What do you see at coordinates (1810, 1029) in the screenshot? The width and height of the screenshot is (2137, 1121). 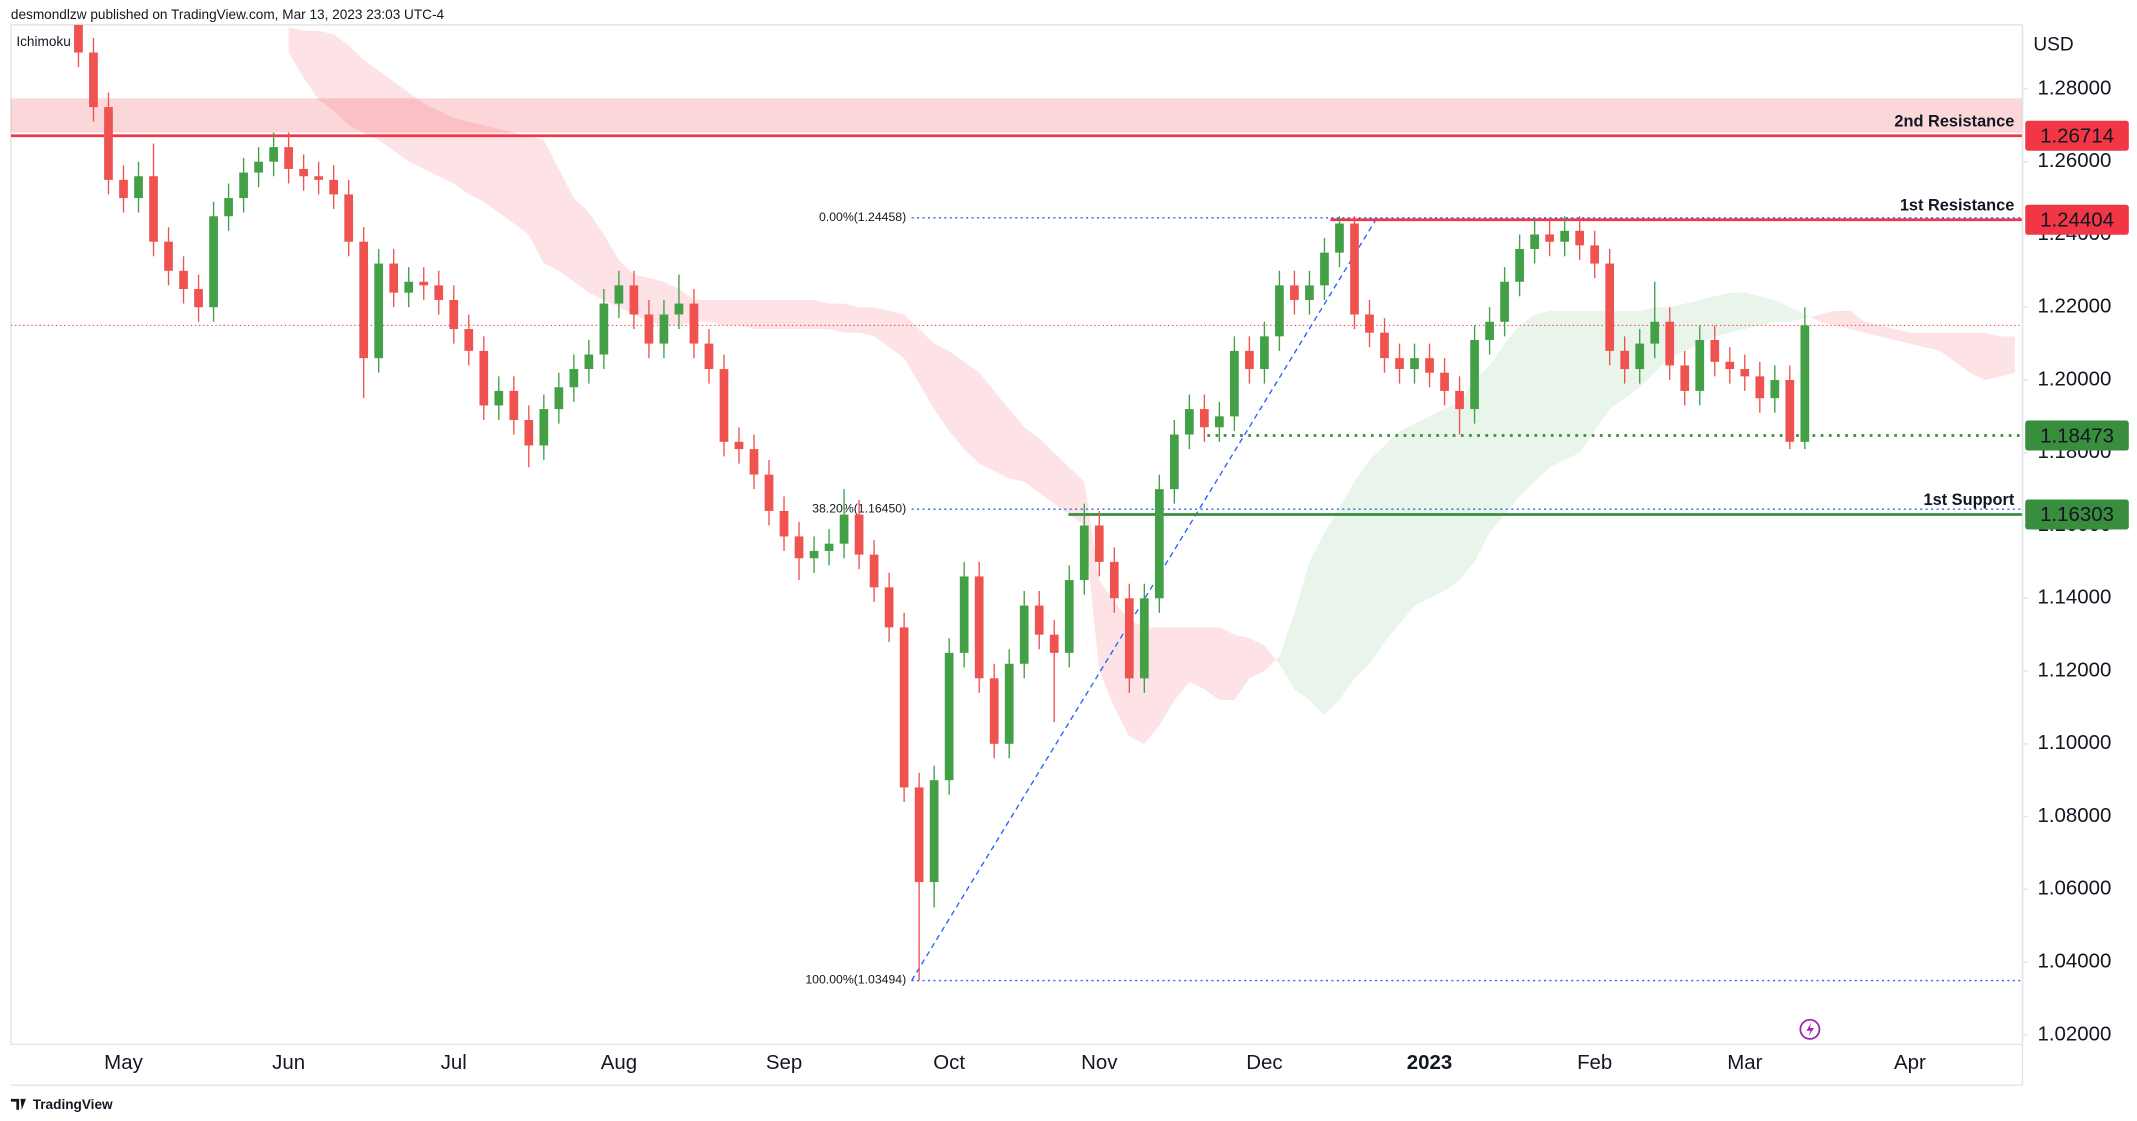 I see `alert-icon` at bounding box center [1810, 1029].